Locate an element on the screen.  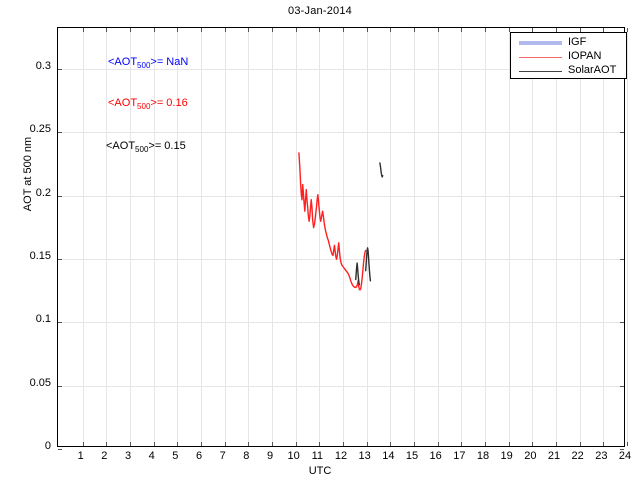
legend-label: IGF is located at coordinates (577, 42).